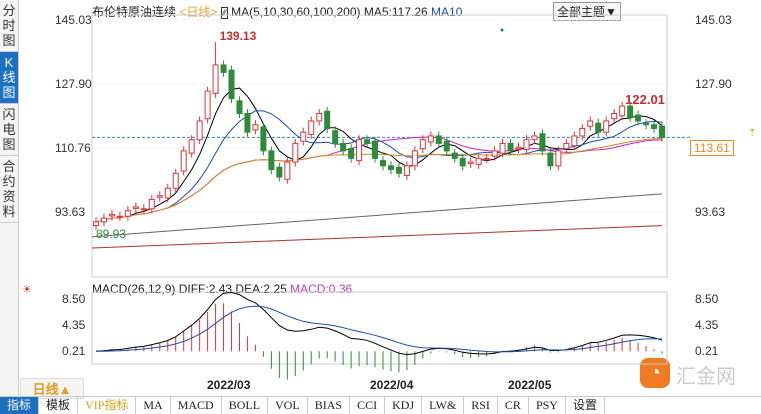 The width and height of the screenshot is (761, 414). I want to click on toolbar-boll-button: BOLL, so click(245, 405).